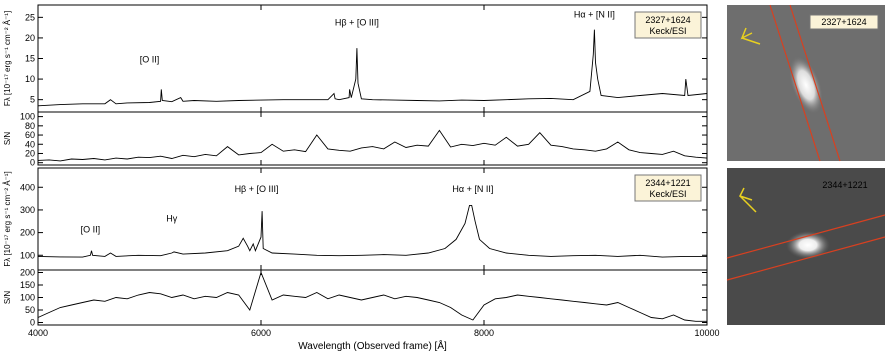 The width and height of the screenshot is (887, 360). I want to click on y-tick-label: 60, so click(30, 135).